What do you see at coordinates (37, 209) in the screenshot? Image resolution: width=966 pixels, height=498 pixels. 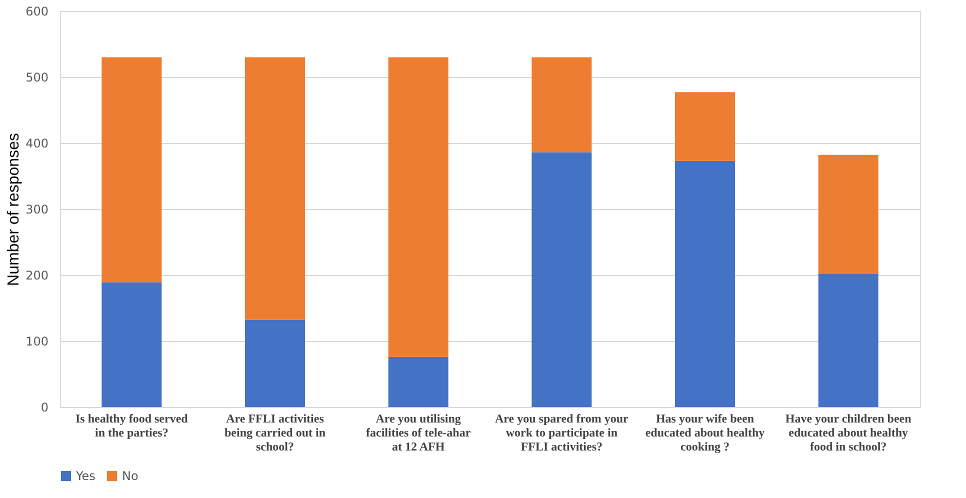 I see `y-tick-label: 300` at bounding box center [37, 209].